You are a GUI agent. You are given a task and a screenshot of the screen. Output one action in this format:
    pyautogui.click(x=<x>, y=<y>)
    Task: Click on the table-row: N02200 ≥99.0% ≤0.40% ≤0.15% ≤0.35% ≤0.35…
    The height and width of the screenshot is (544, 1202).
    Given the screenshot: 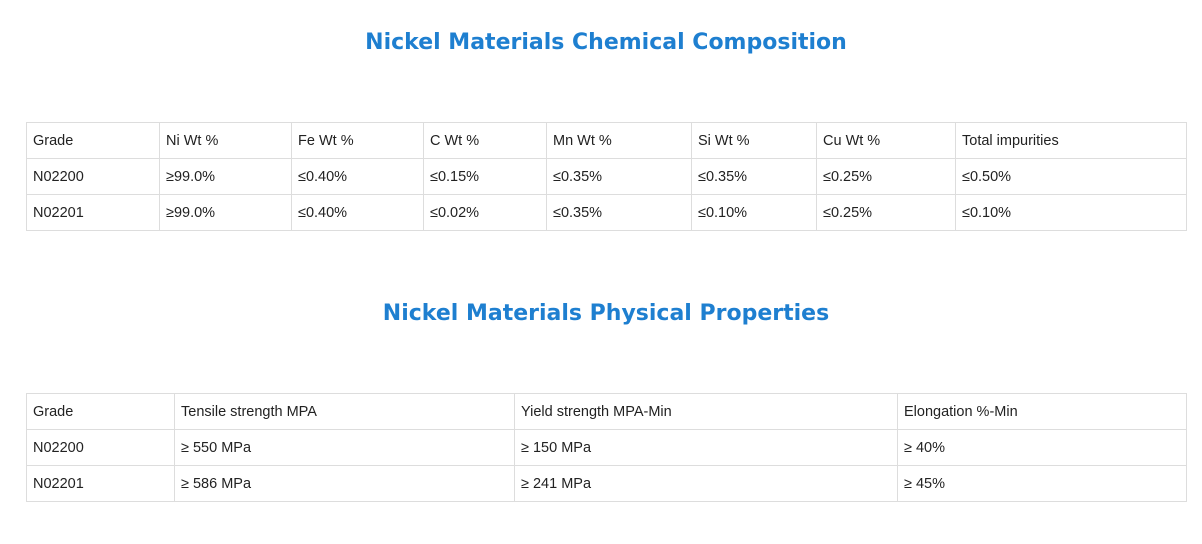 What is the action you would take?
    pyautogui.click(x=606, y=176)
    